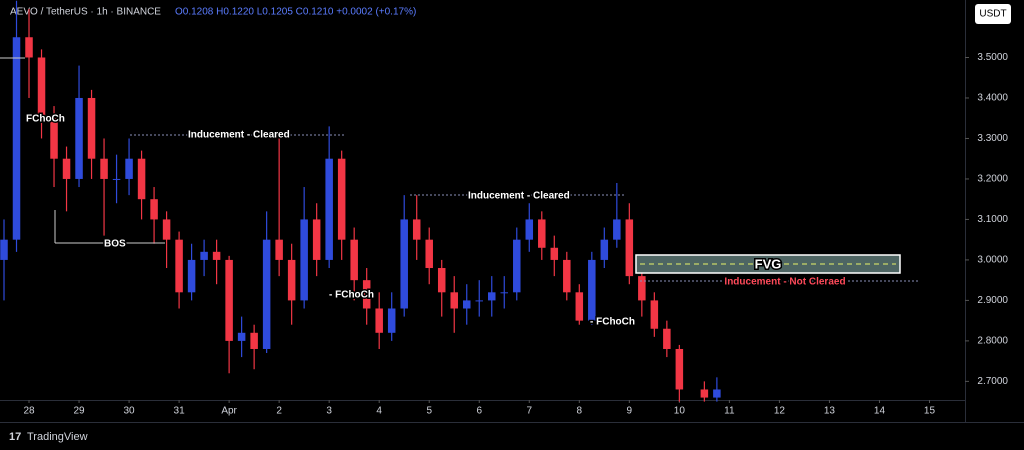 This screenshot has height=450, width=1024. Describe the element at coordinates (85, 12) in the screenshot. I see `chart-title: AEVO / TetherUS · 1h · BINANCE` at that location.